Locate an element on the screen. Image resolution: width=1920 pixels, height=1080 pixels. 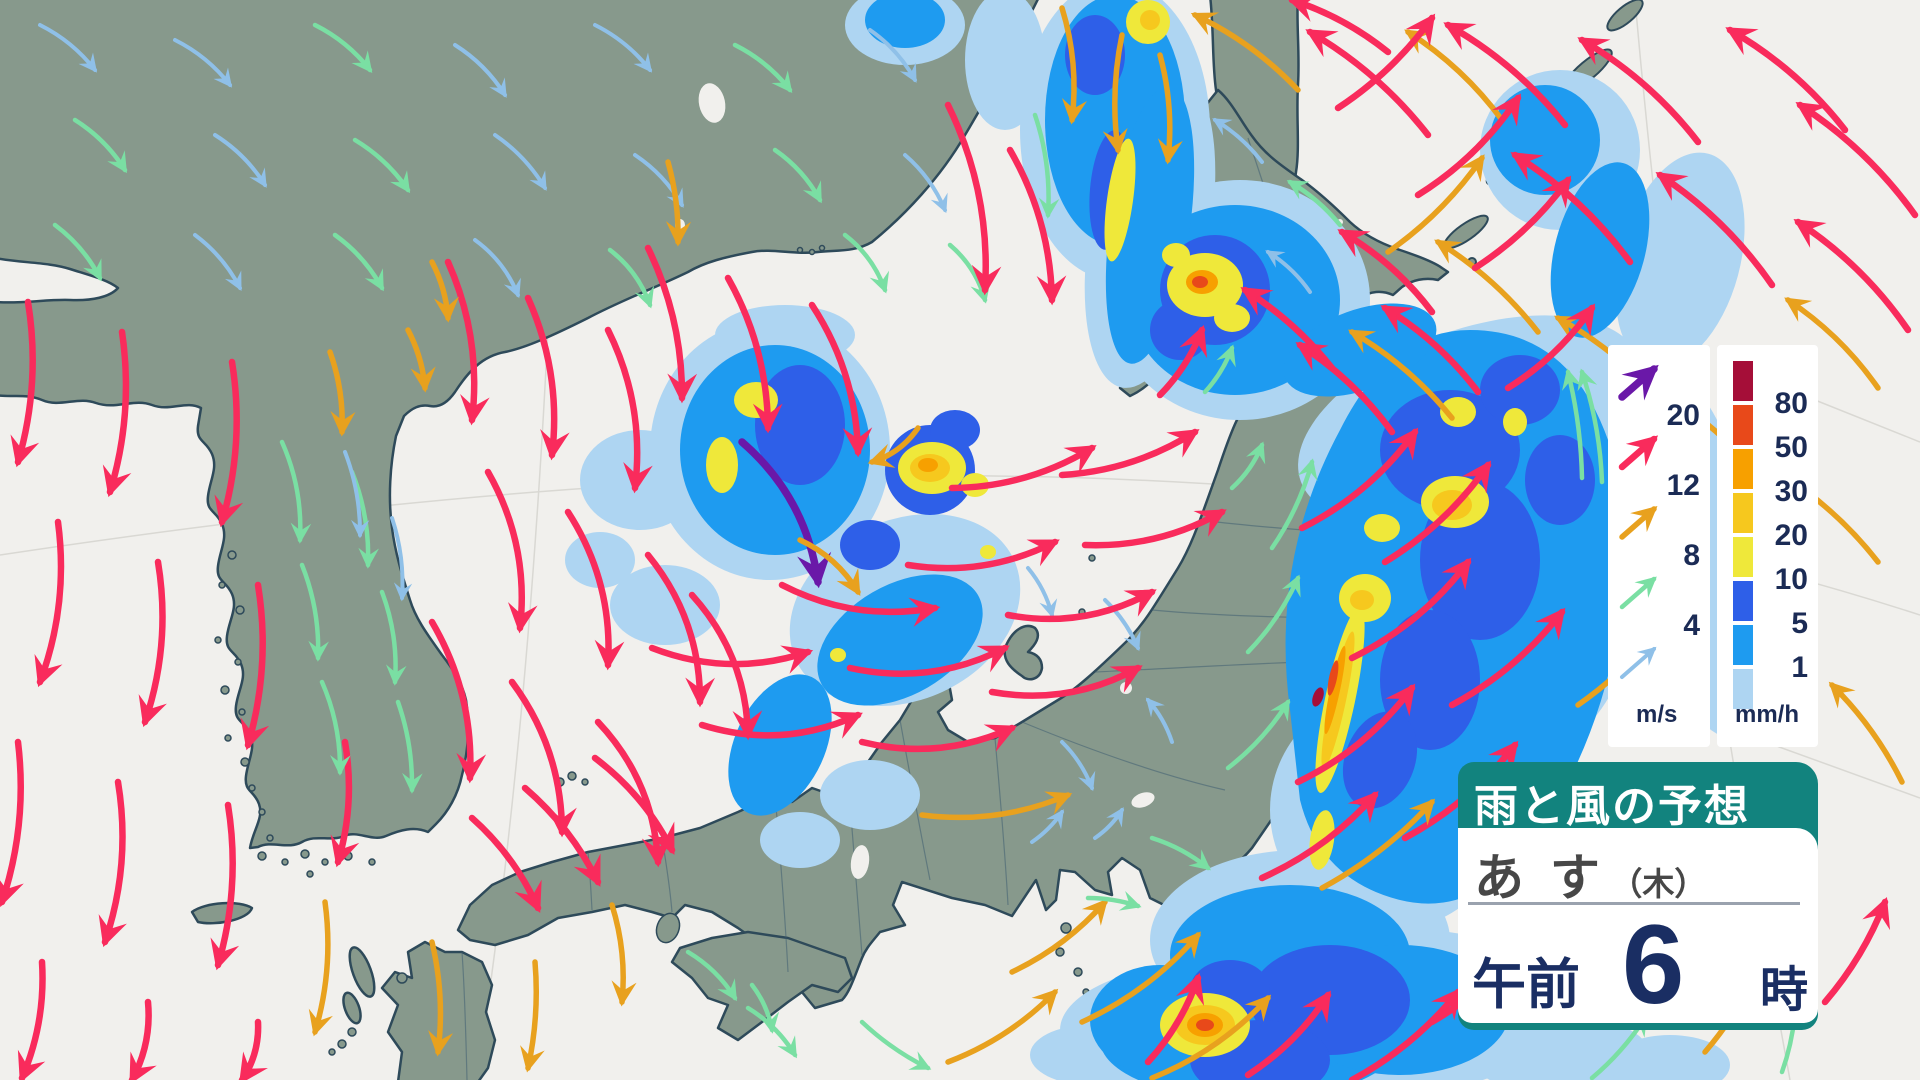
rain-intensity-legend: mm/h 80 50 30 20 10 5 1 is located at coordinates (1767, 546).